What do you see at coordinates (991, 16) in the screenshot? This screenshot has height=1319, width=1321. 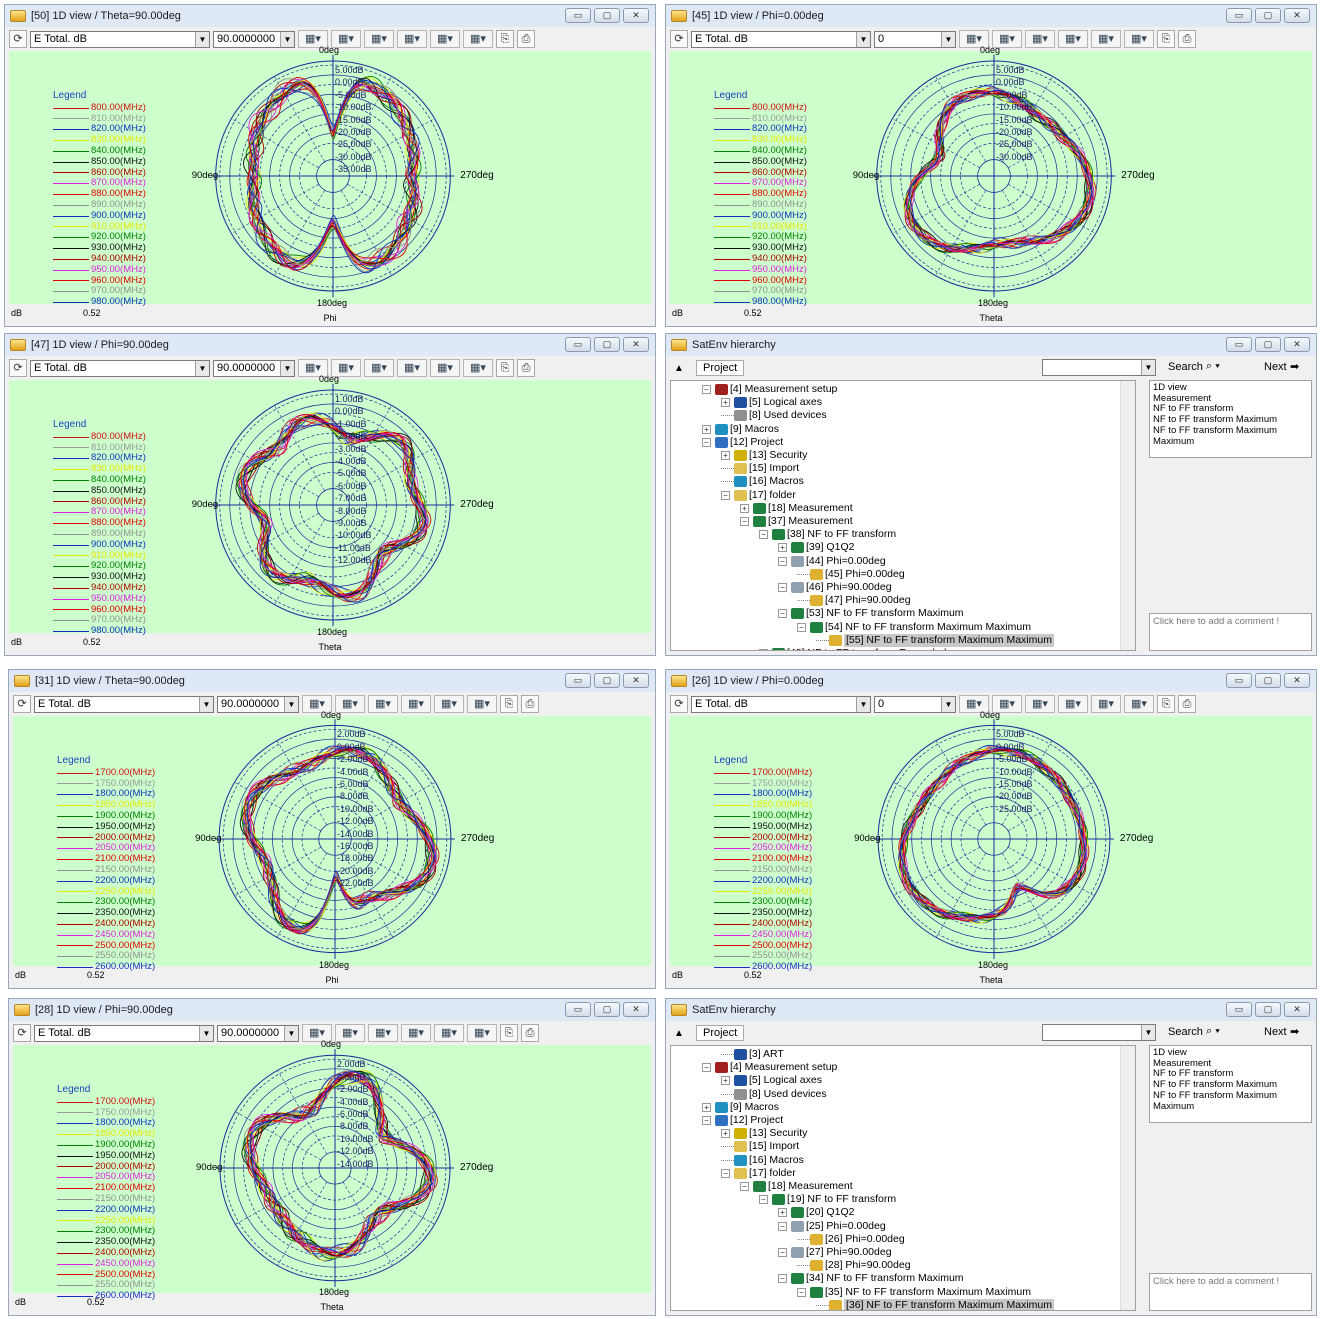 I see `window-title-bar: [45] 1D view / Phi=0.00deg ▭ ▢ ✕` at bounding box center [991, 16].